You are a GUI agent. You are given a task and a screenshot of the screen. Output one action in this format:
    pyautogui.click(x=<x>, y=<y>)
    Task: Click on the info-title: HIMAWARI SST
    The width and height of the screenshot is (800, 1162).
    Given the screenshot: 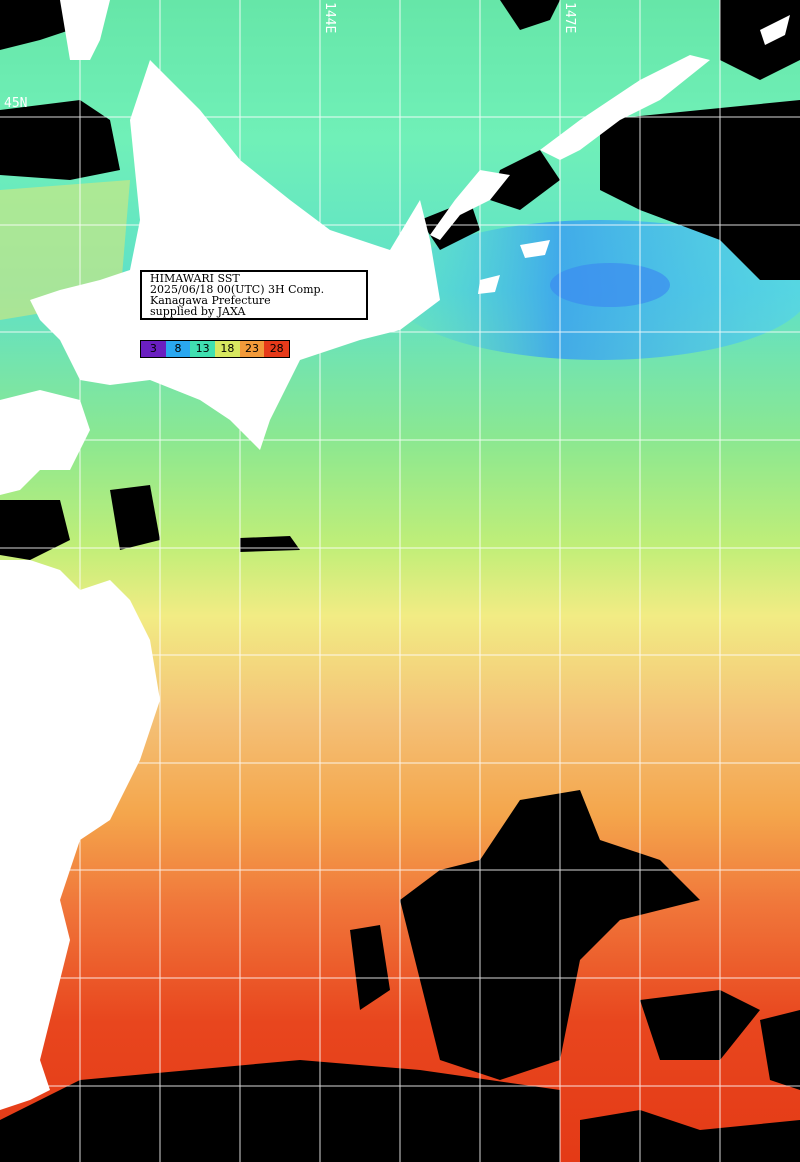 What is the action you would take?
    pyautogui.click(x=195, y=278)
    